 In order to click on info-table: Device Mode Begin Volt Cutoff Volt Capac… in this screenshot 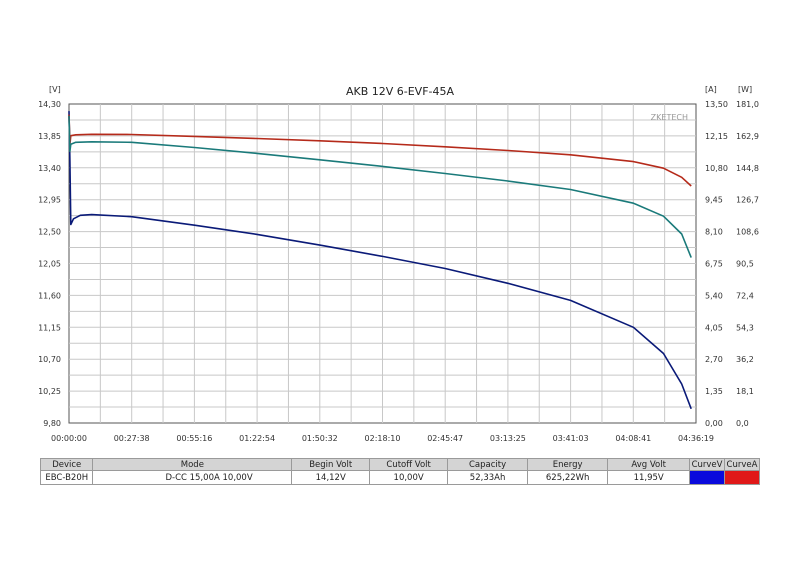, I will do `click(400, 471)`.